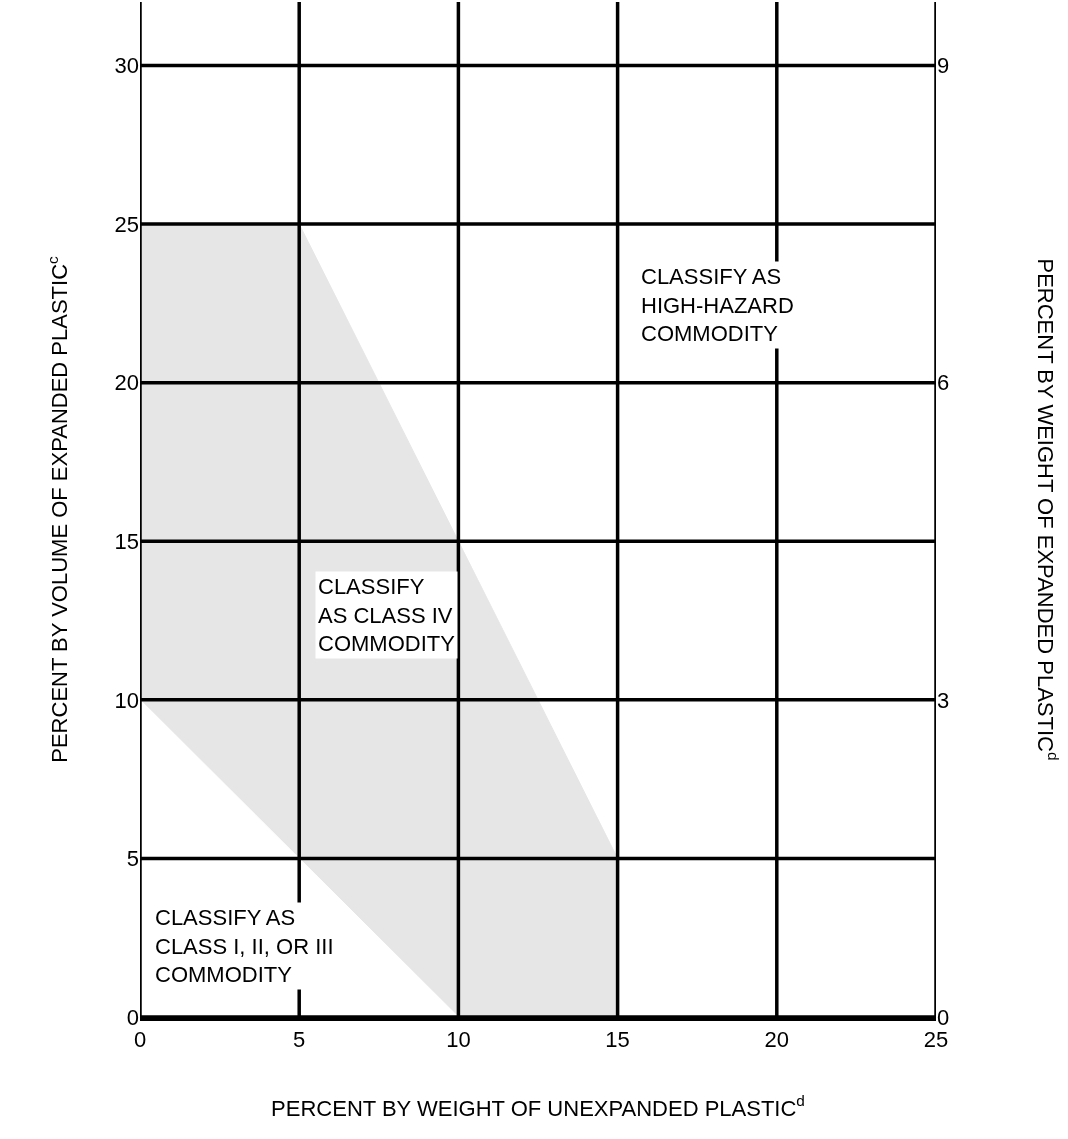 The height and width of the screenshot is (1139, 1068). Describe the element at coordinates (936, 1040) in the screenshot. I see `x-tick-label: 25` at that location.